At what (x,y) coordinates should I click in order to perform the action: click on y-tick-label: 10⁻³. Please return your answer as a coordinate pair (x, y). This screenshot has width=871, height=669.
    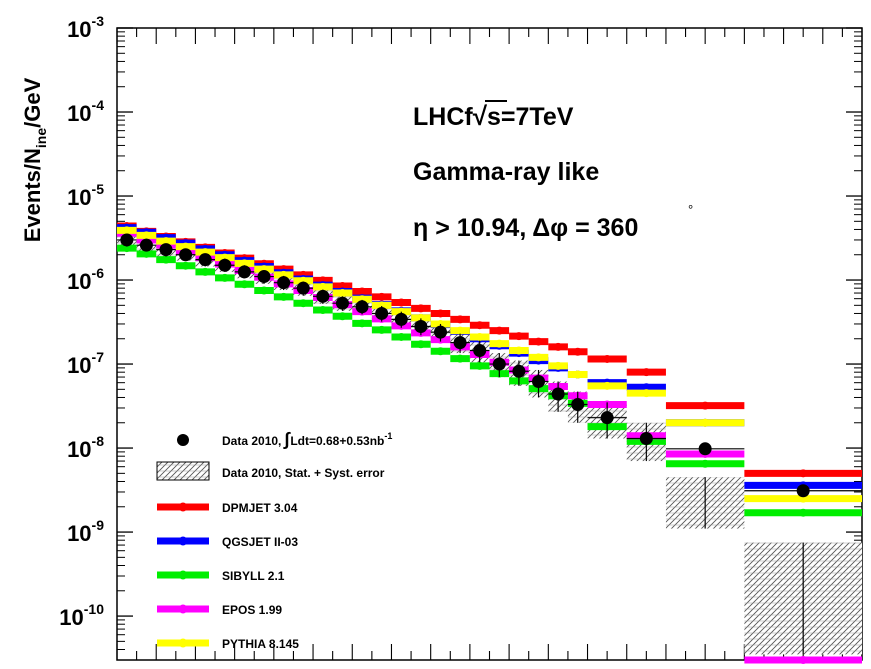
    Looking at the image, I should click on (85, 27).